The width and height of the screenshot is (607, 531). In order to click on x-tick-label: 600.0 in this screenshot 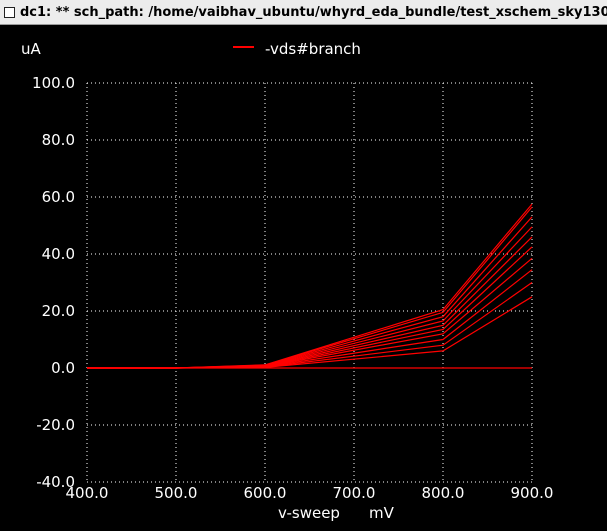, I will do `click(265, 493)`.